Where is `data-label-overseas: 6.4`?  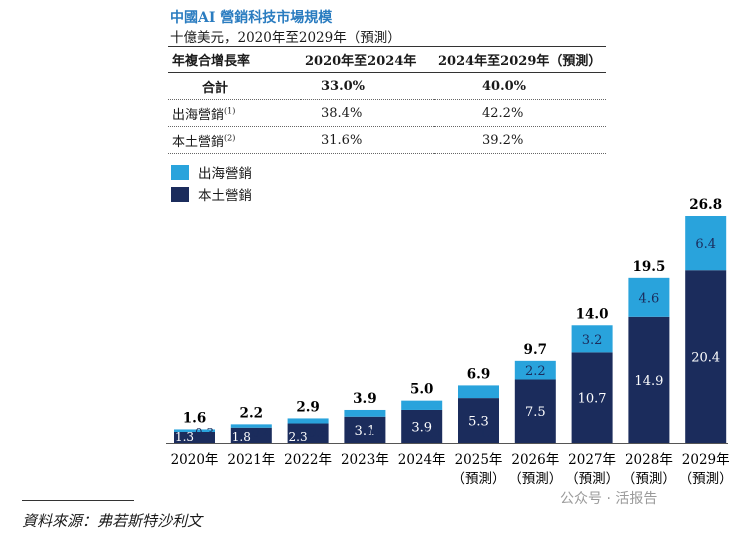 data-label-overseas: 6.4 is located at coordinates (705, 244).